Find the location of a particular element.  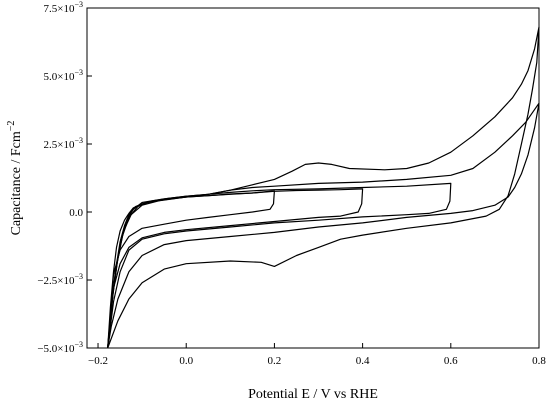

x-tick-label: 0.6 is located at coordinates (451, 361).